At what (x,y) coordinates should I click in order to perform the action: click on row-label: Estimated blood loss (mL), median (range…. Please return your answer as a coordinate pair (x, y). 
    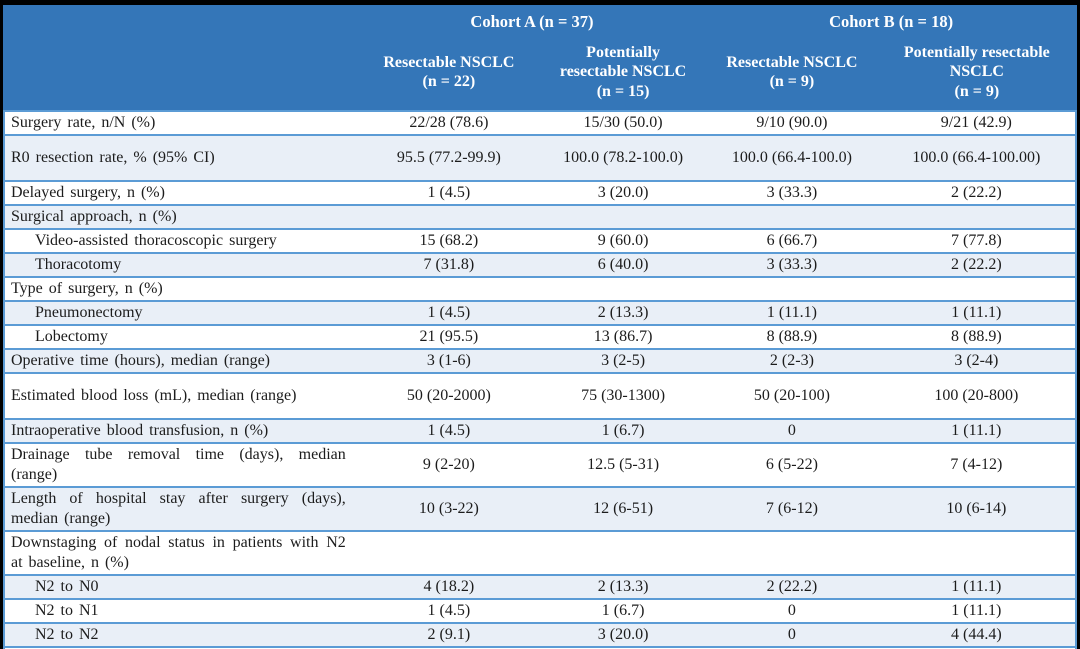
    Looking at the image, I should click on (181, 396).